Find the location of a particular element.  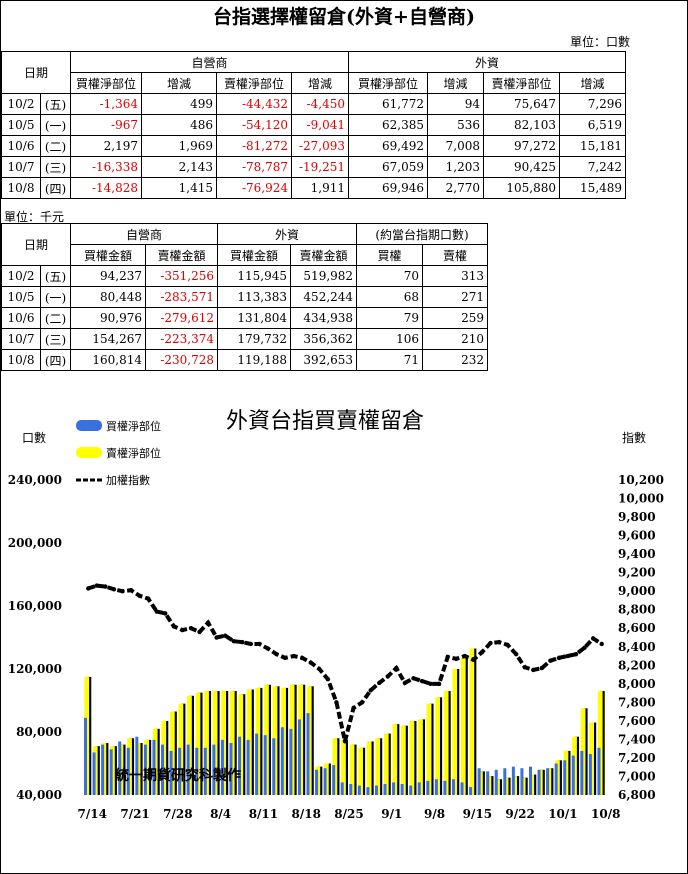

legend-label: 買權淨部位 is located at coordinates (133, 426).